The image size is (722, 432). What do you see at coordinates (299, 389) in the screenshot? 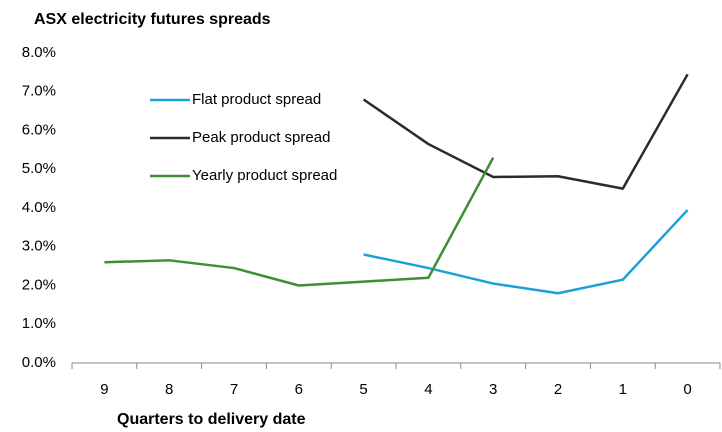
I see `x-tick-label: 6` at bounding box center [299, 389].